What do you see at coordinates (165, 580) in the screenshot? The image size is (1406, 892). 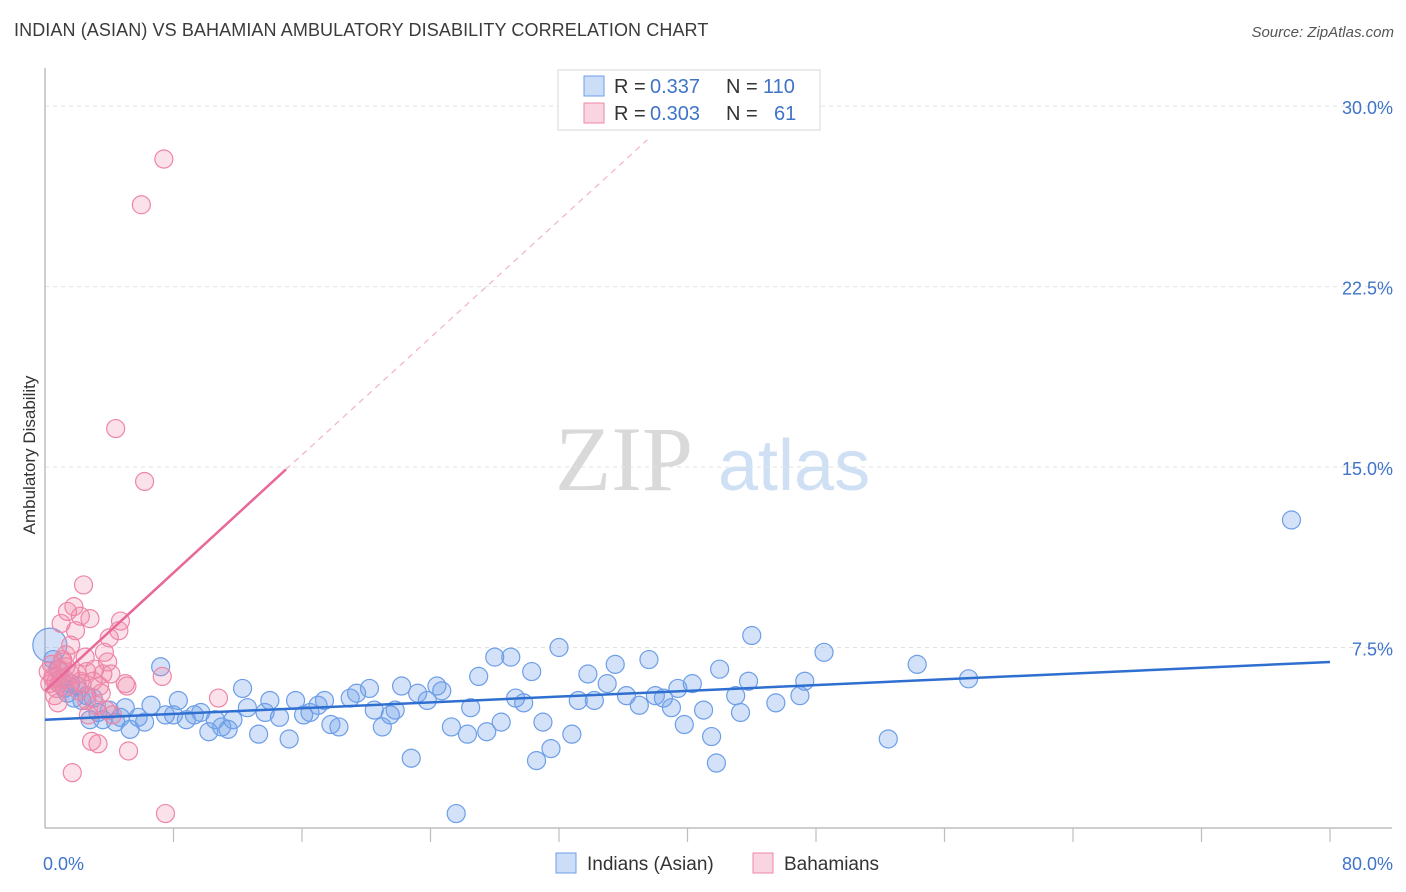 I see `trend-line-bahamians` at bounding box center [165, 580].